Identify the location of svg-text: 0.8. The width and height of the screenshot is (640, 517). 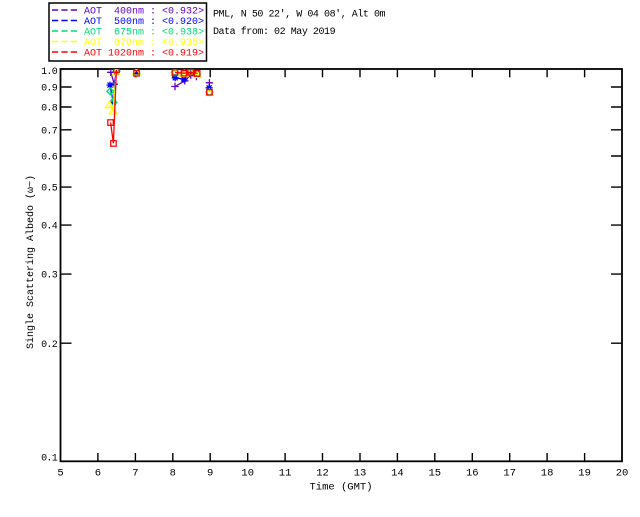
(49, 109).